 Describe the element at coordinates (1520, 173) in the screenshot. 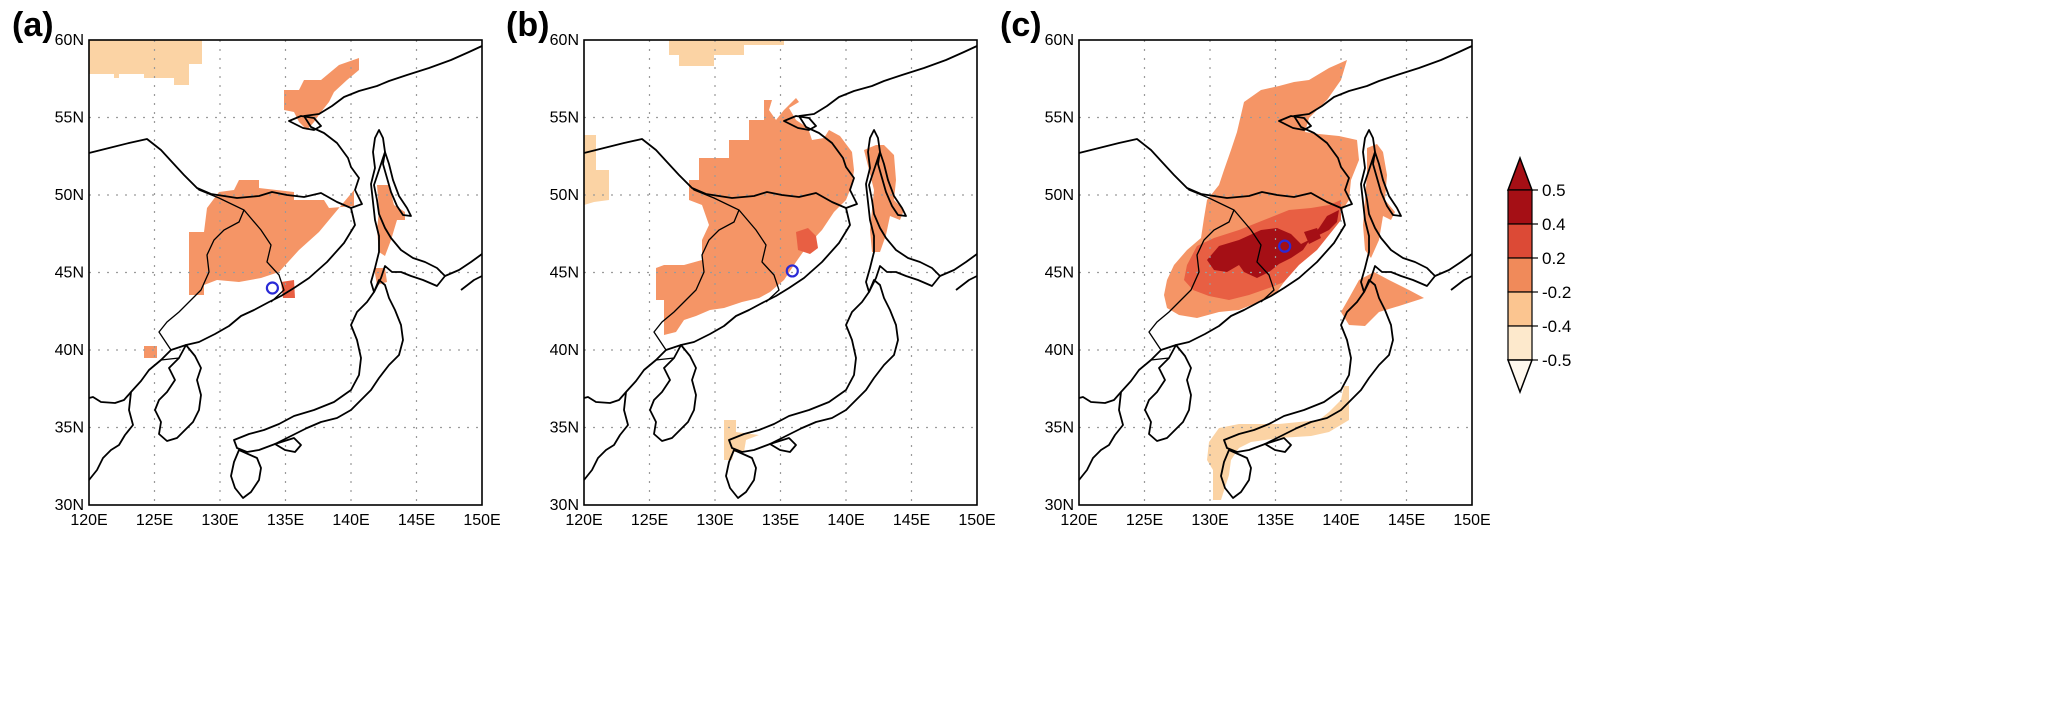

I see `colorbar-top-triangle` at that location.